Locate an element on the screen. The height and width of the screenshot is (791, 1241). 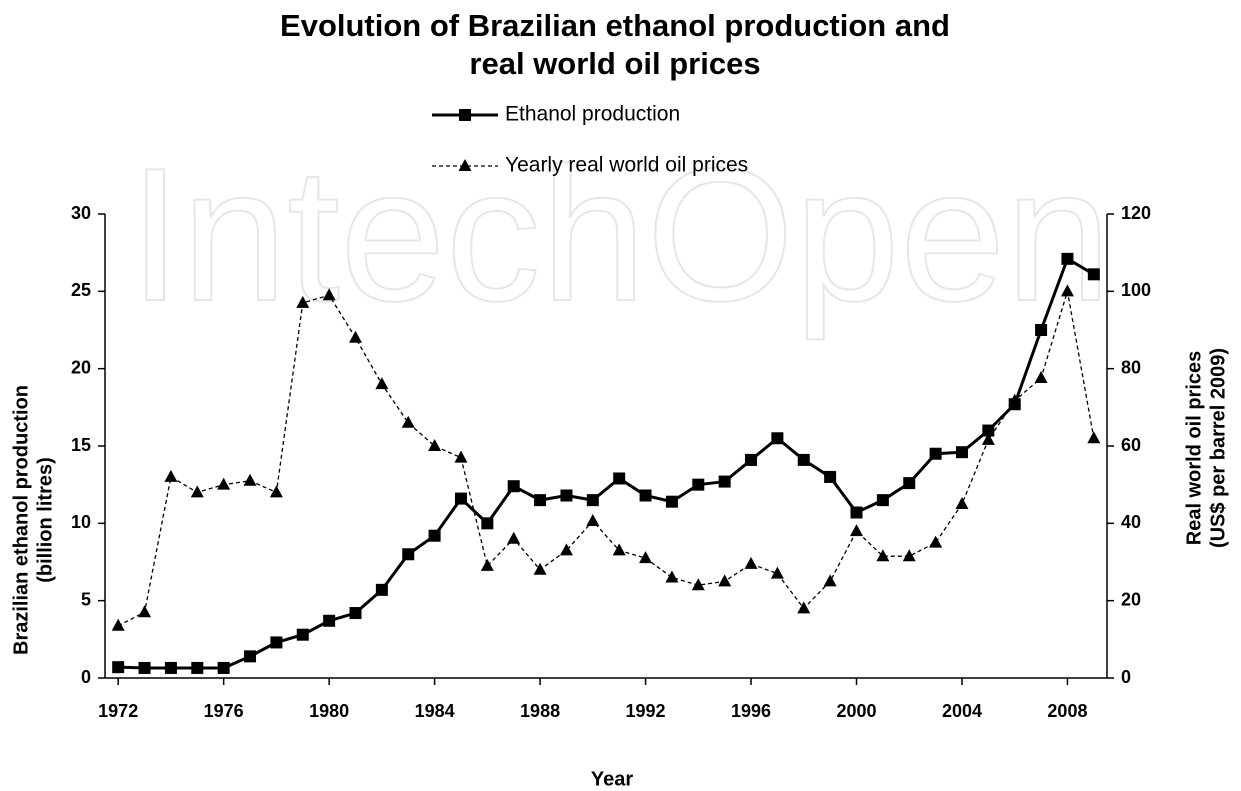
y-tick-label: 0 is located at coordinates (86, 677).